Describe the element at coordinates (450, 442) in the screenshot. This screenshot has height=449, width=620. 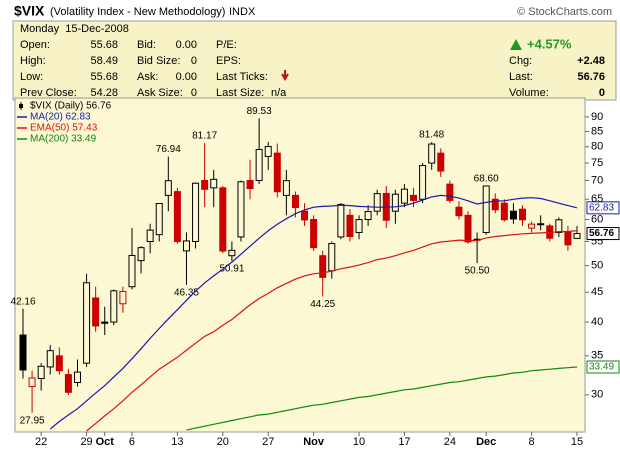
I see `x-tick-label: 24` at that location.